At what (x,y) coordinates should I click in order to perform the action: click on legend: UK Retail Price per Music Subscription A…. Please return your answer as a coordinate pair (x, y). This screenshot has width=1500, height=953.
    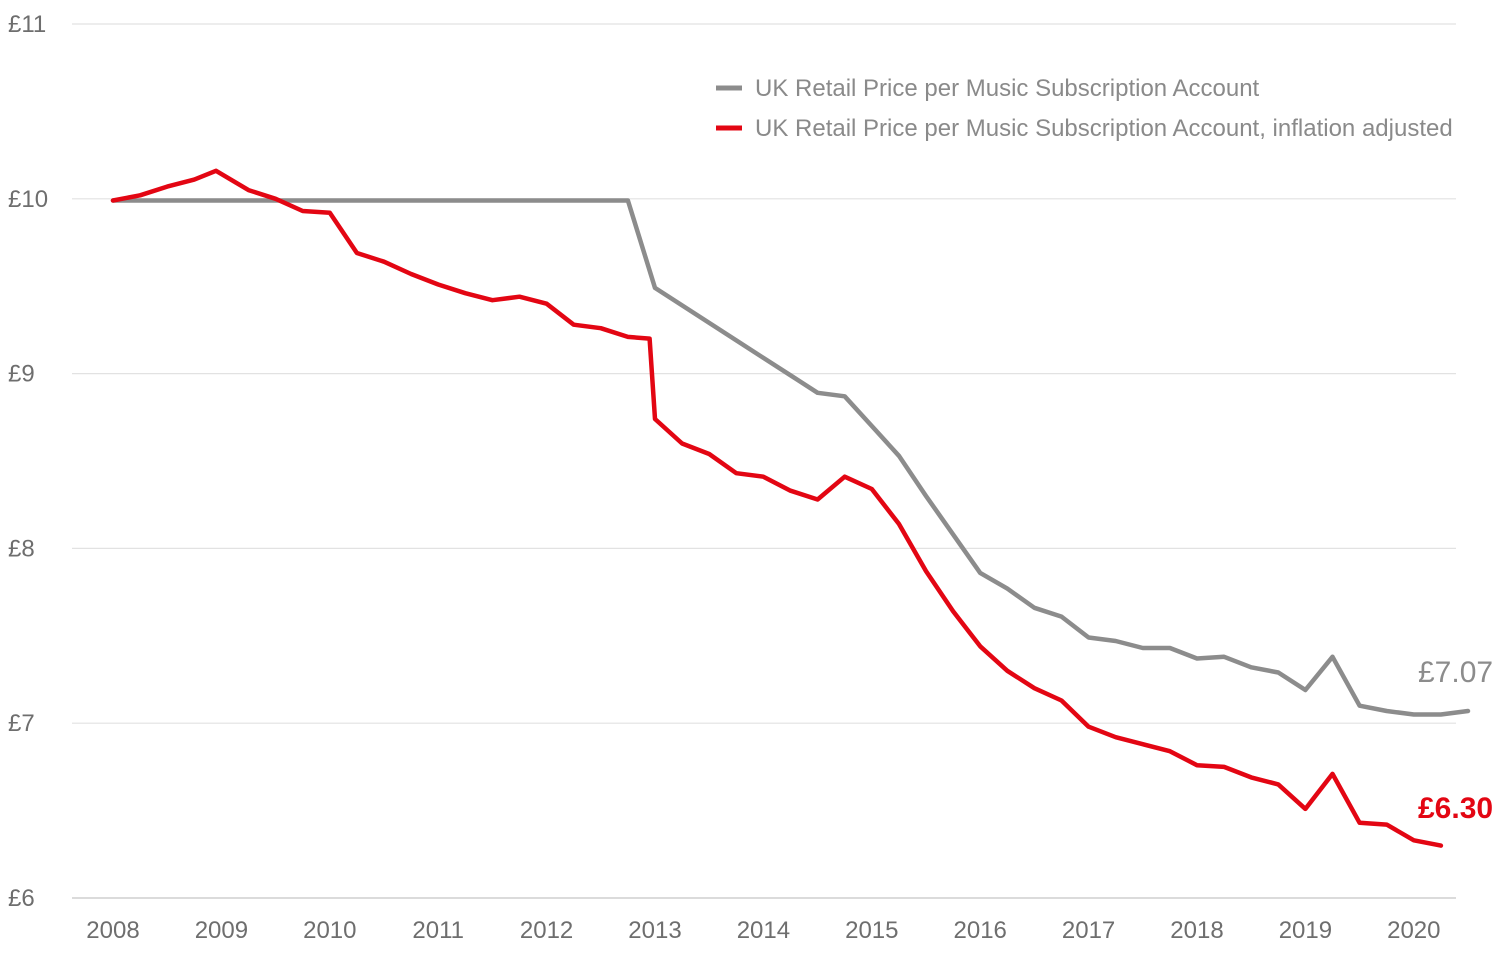
    Looking at the image, I should click on (1084, 108).